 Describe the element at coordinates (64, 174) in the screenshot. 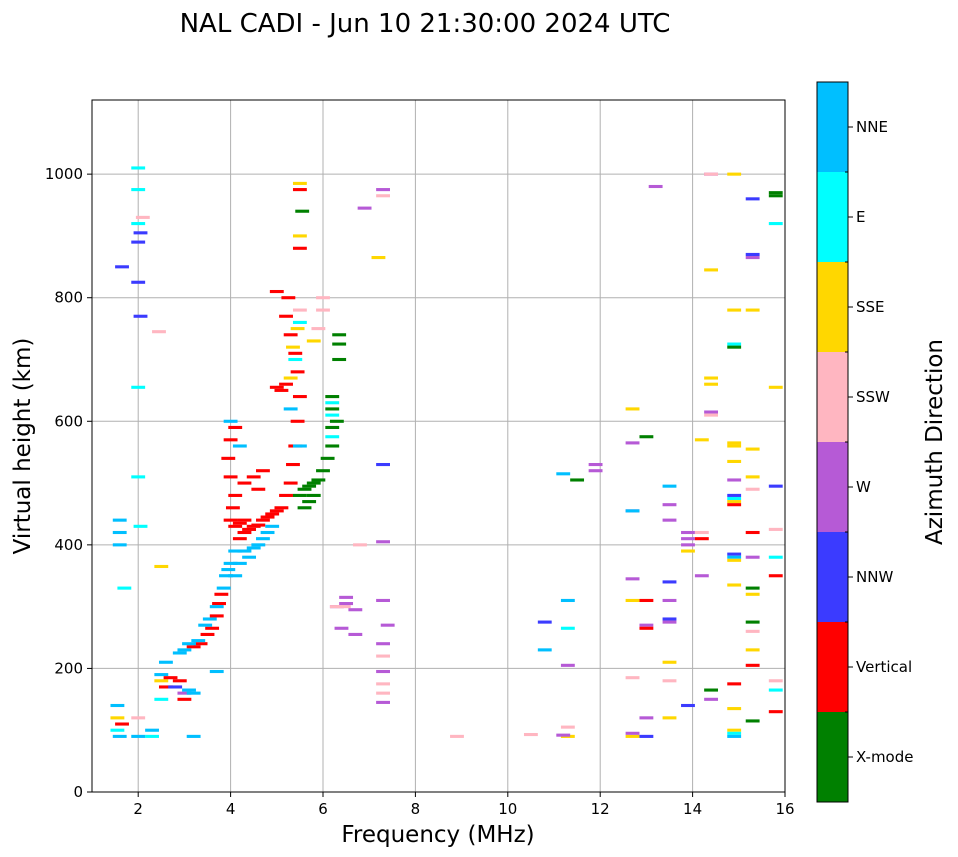

I see `y-tick-label: 1000` at that location.